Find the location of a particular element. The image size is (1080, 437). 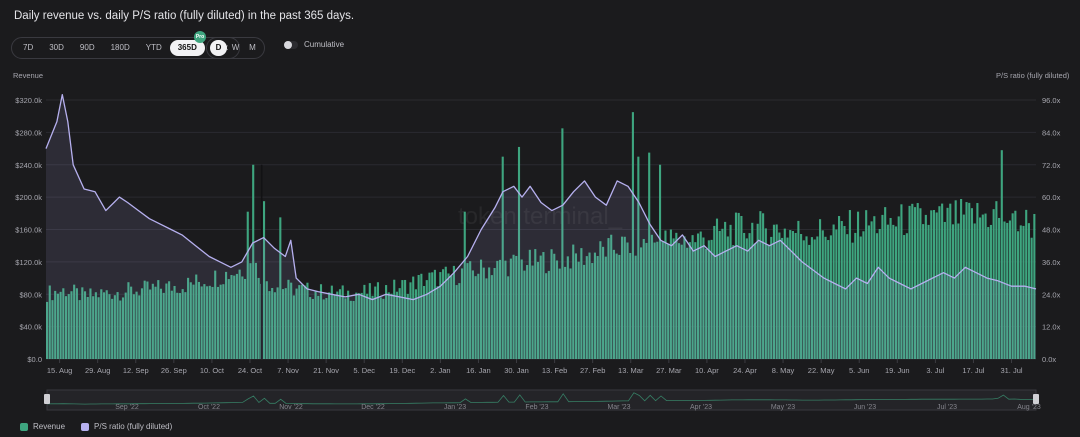

range-180d-button: 180D is located at coordinates (120, 47).